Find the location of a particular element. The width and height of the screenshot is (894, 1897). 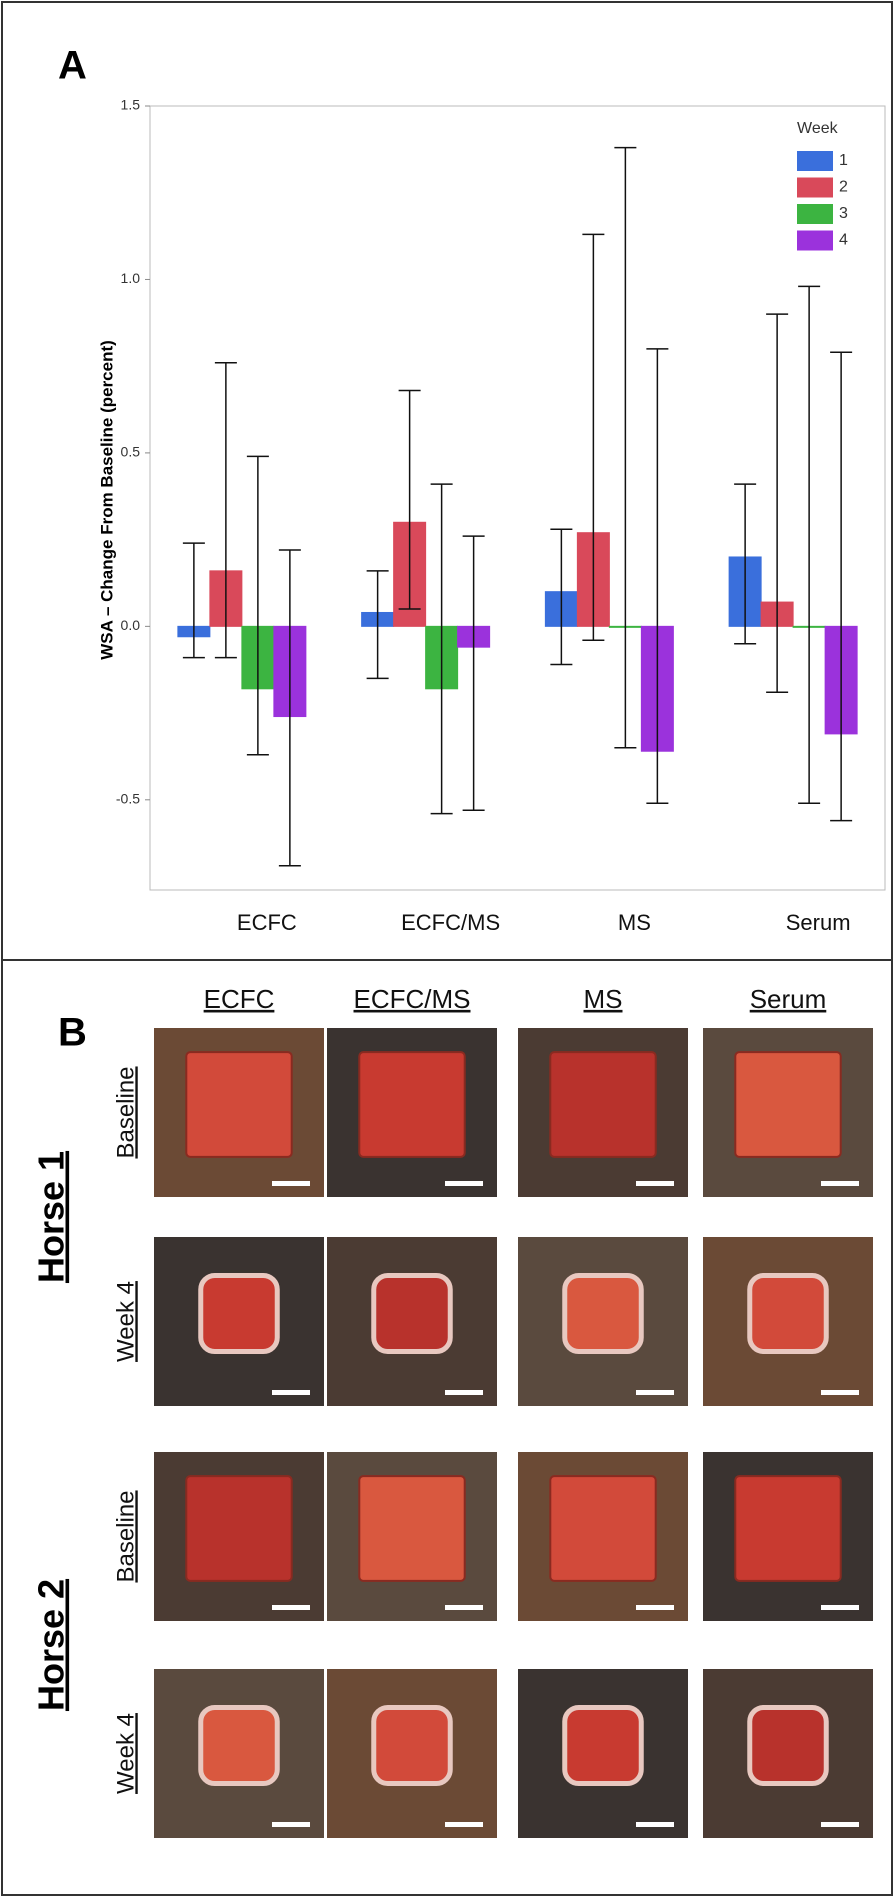

panel-label: B is located at coordinates (72, 1033).